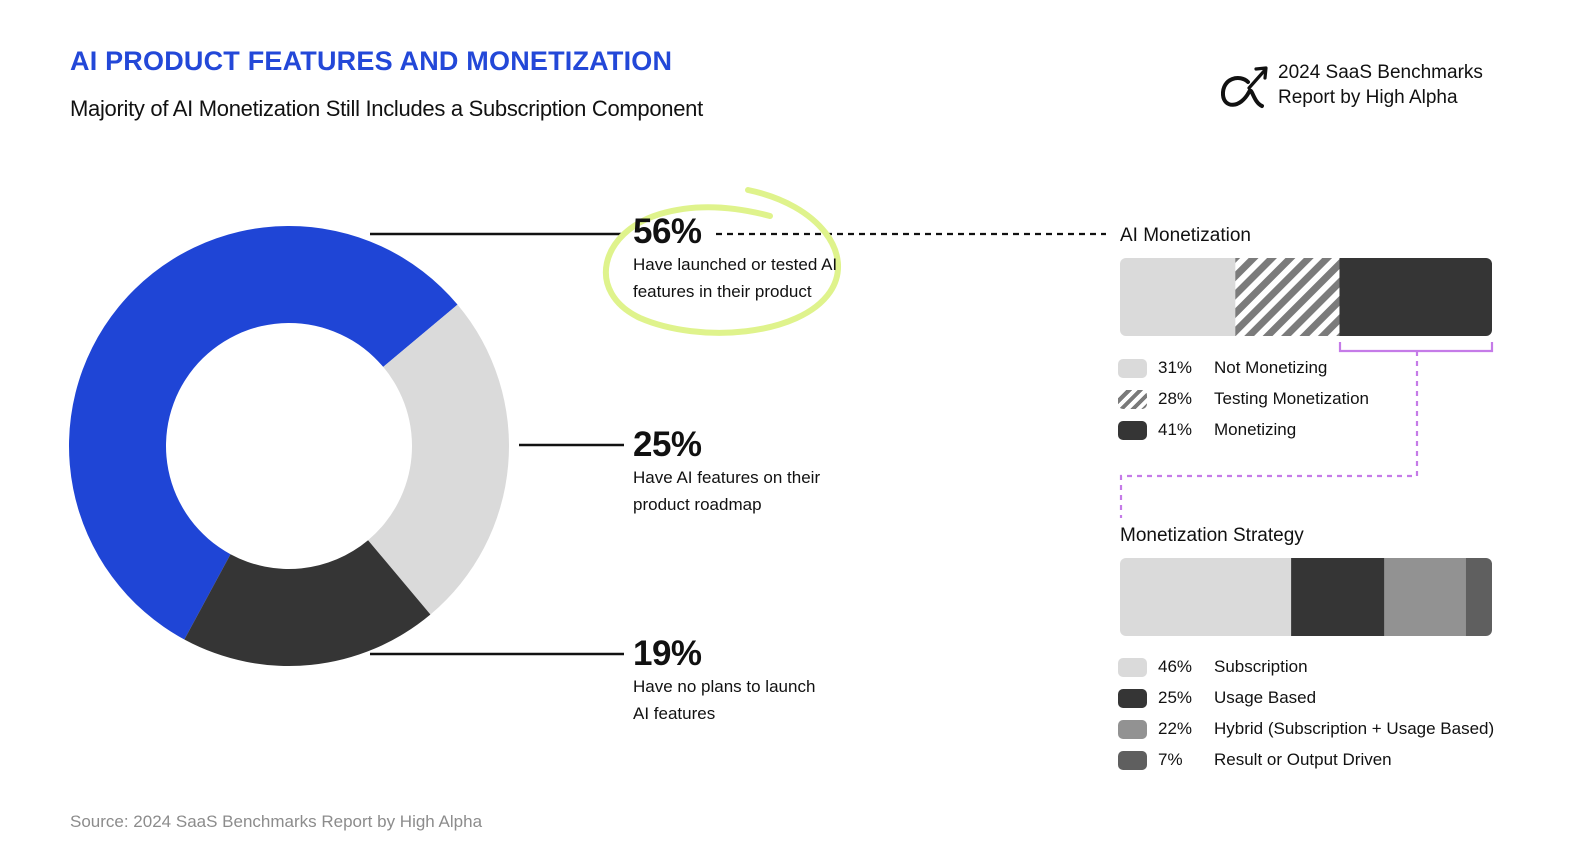 The width and height of the screenshot is (1571, 859). What do you see at coordinates (1368, 97) in the screenshot?
I see `brand-line-2: Report by High Alpha` at bounding box center [1368, 97].